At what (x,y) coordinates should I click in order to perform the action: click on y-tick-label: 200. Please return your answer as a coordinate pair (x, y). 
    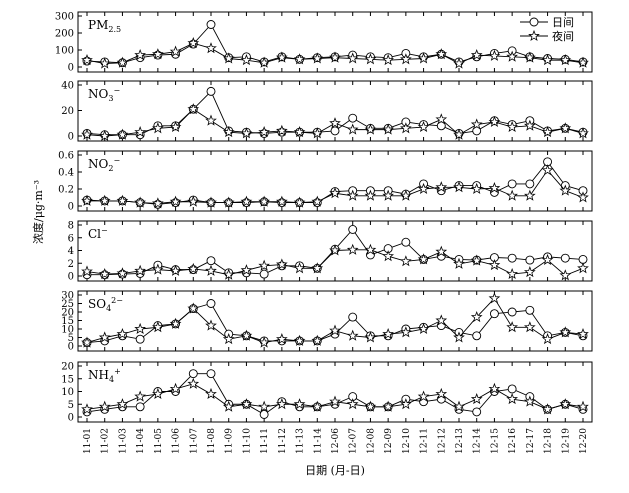
    Looking at the image, I should click on (64, 34).